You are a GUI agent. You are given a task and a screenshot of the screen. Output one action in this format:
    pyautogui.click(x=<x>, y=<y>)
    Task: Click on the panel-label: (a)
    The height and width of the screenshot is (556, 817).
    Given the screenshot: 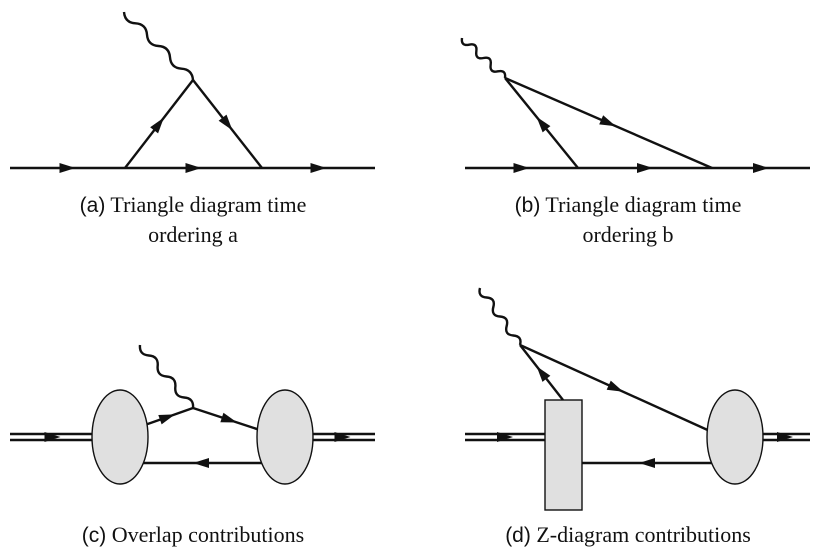 What is the action you would take?
    pyautogui.click(x=93, y=205)
    